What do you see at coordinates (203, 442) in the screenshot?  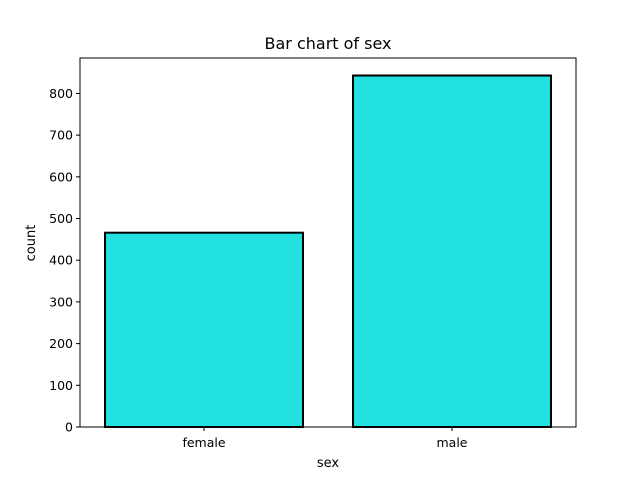 I see `x-tick-label: female` at bounding box center [203, 442].